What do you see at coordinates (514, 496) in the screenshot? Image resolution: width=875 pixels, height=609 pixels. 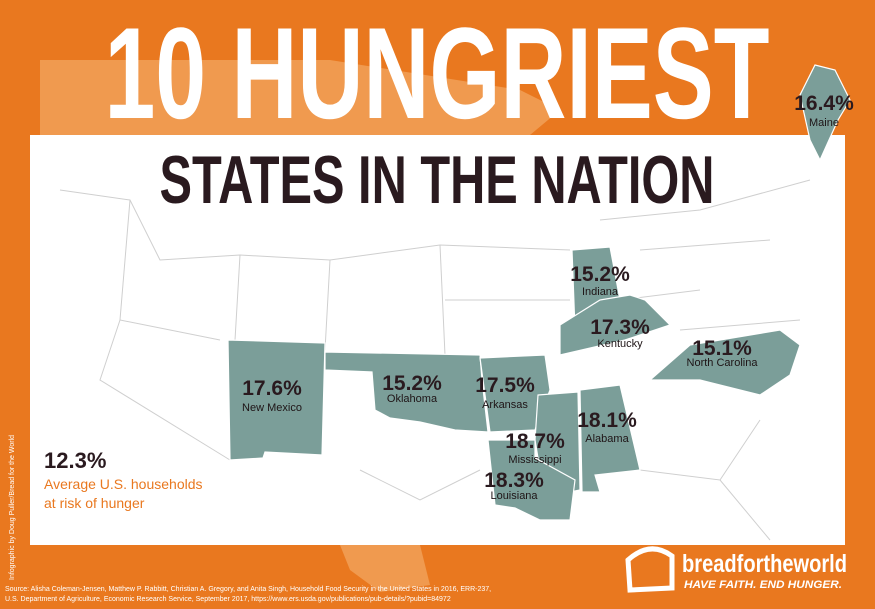 I see `state-name: Louisiana` at bounding box center [514, 496].